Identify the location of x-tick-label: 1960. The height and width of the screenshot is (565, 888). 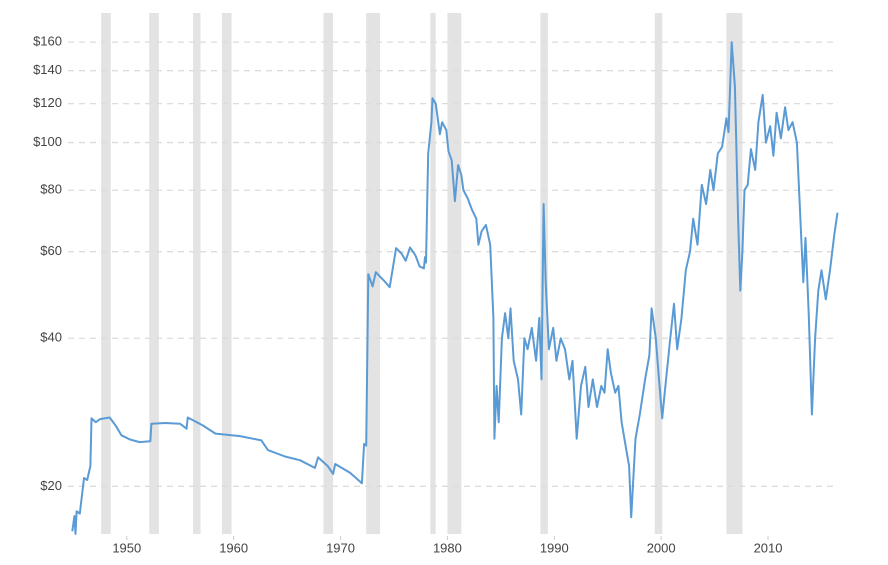
(233, 547).